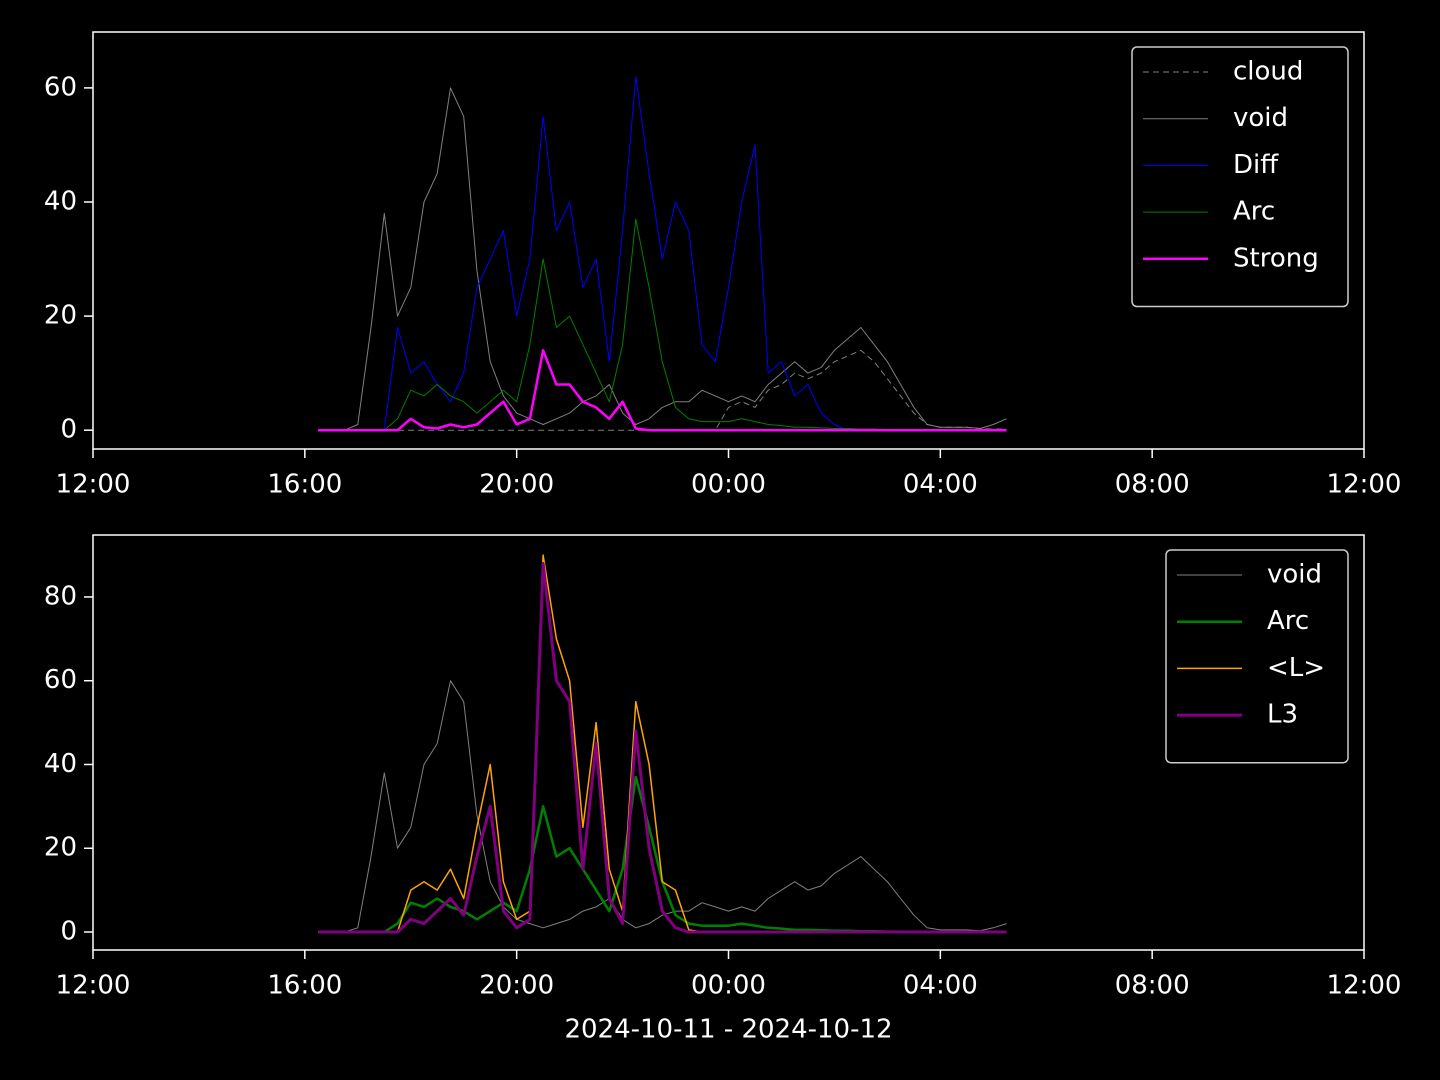 This screenshot has width=1440, height=1080. Describe the element at coordinates (1296, 668) in the screenshot. I see `legend-label: <L>` at that location.